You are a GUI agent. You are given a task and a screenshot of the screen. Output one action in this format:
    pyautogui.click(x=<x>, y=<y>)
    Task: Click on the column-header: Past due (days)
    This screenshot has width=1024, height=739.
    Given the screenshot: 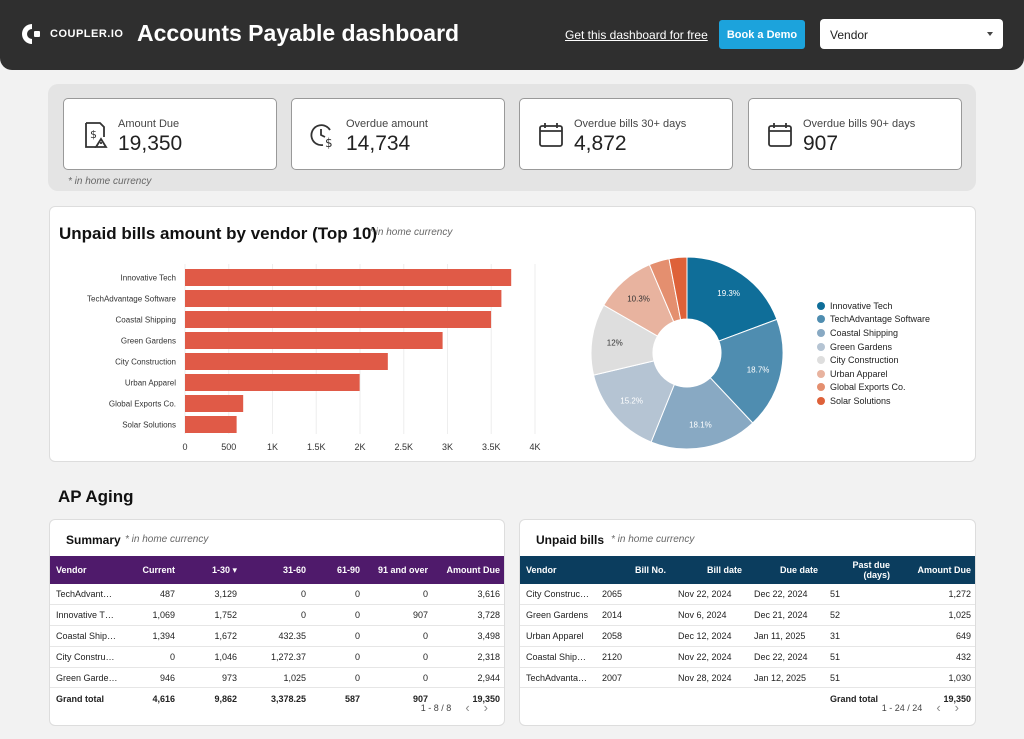 What is the action you would take?
    pyautogui.click(x=860, y=570)
    